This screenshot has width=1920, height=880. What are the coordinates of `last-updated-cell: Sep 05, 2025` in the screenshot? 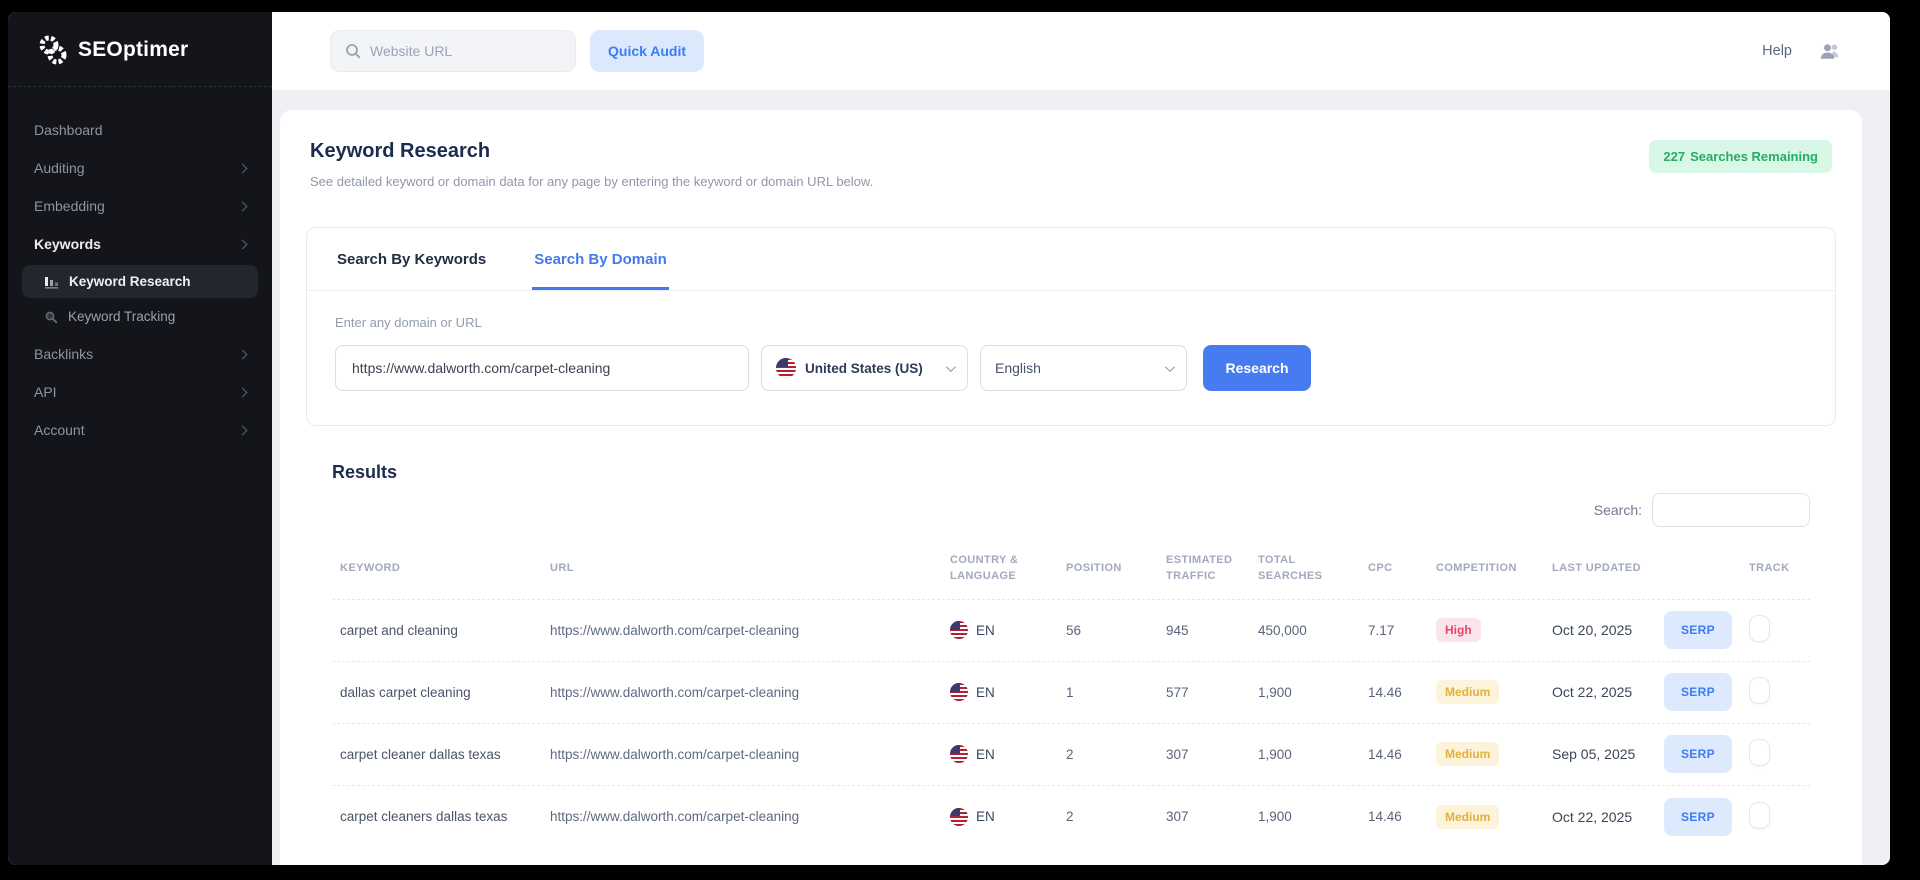 It's located at (1594, 754).